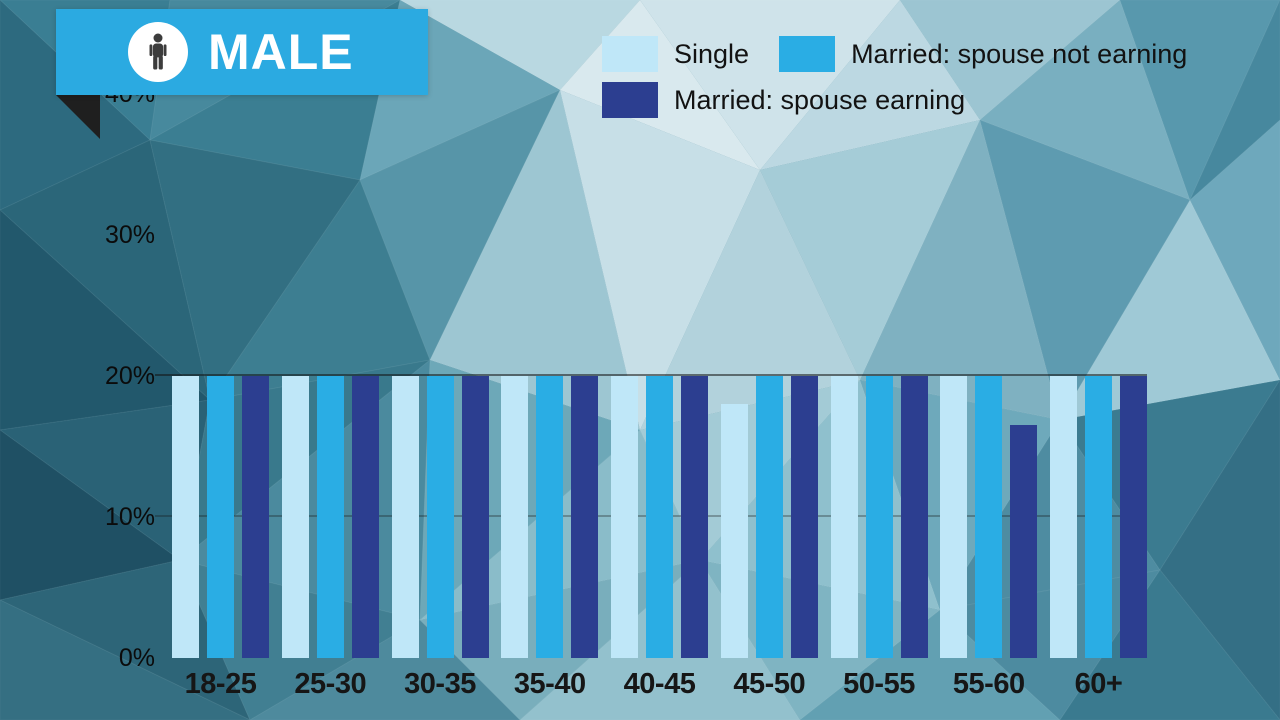 The height and width of the screenshot is (720, 1280). I want to click on x-tick-label: 50-55, so click(879, 684).